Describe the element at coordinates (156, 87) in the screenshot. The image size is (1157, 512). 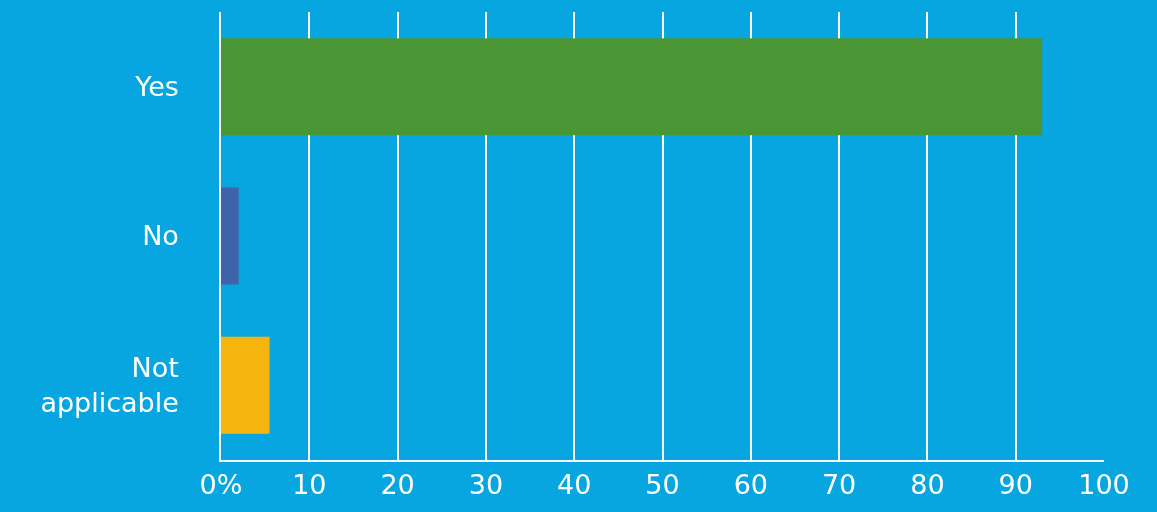
I see `y-tick-label: Yes` at that location.